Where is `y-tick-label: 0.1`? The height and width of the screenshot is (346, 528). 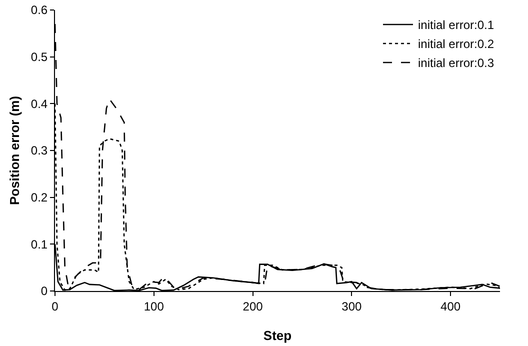 y-tick-label: 0.1 is located at coordinates (39, 244).